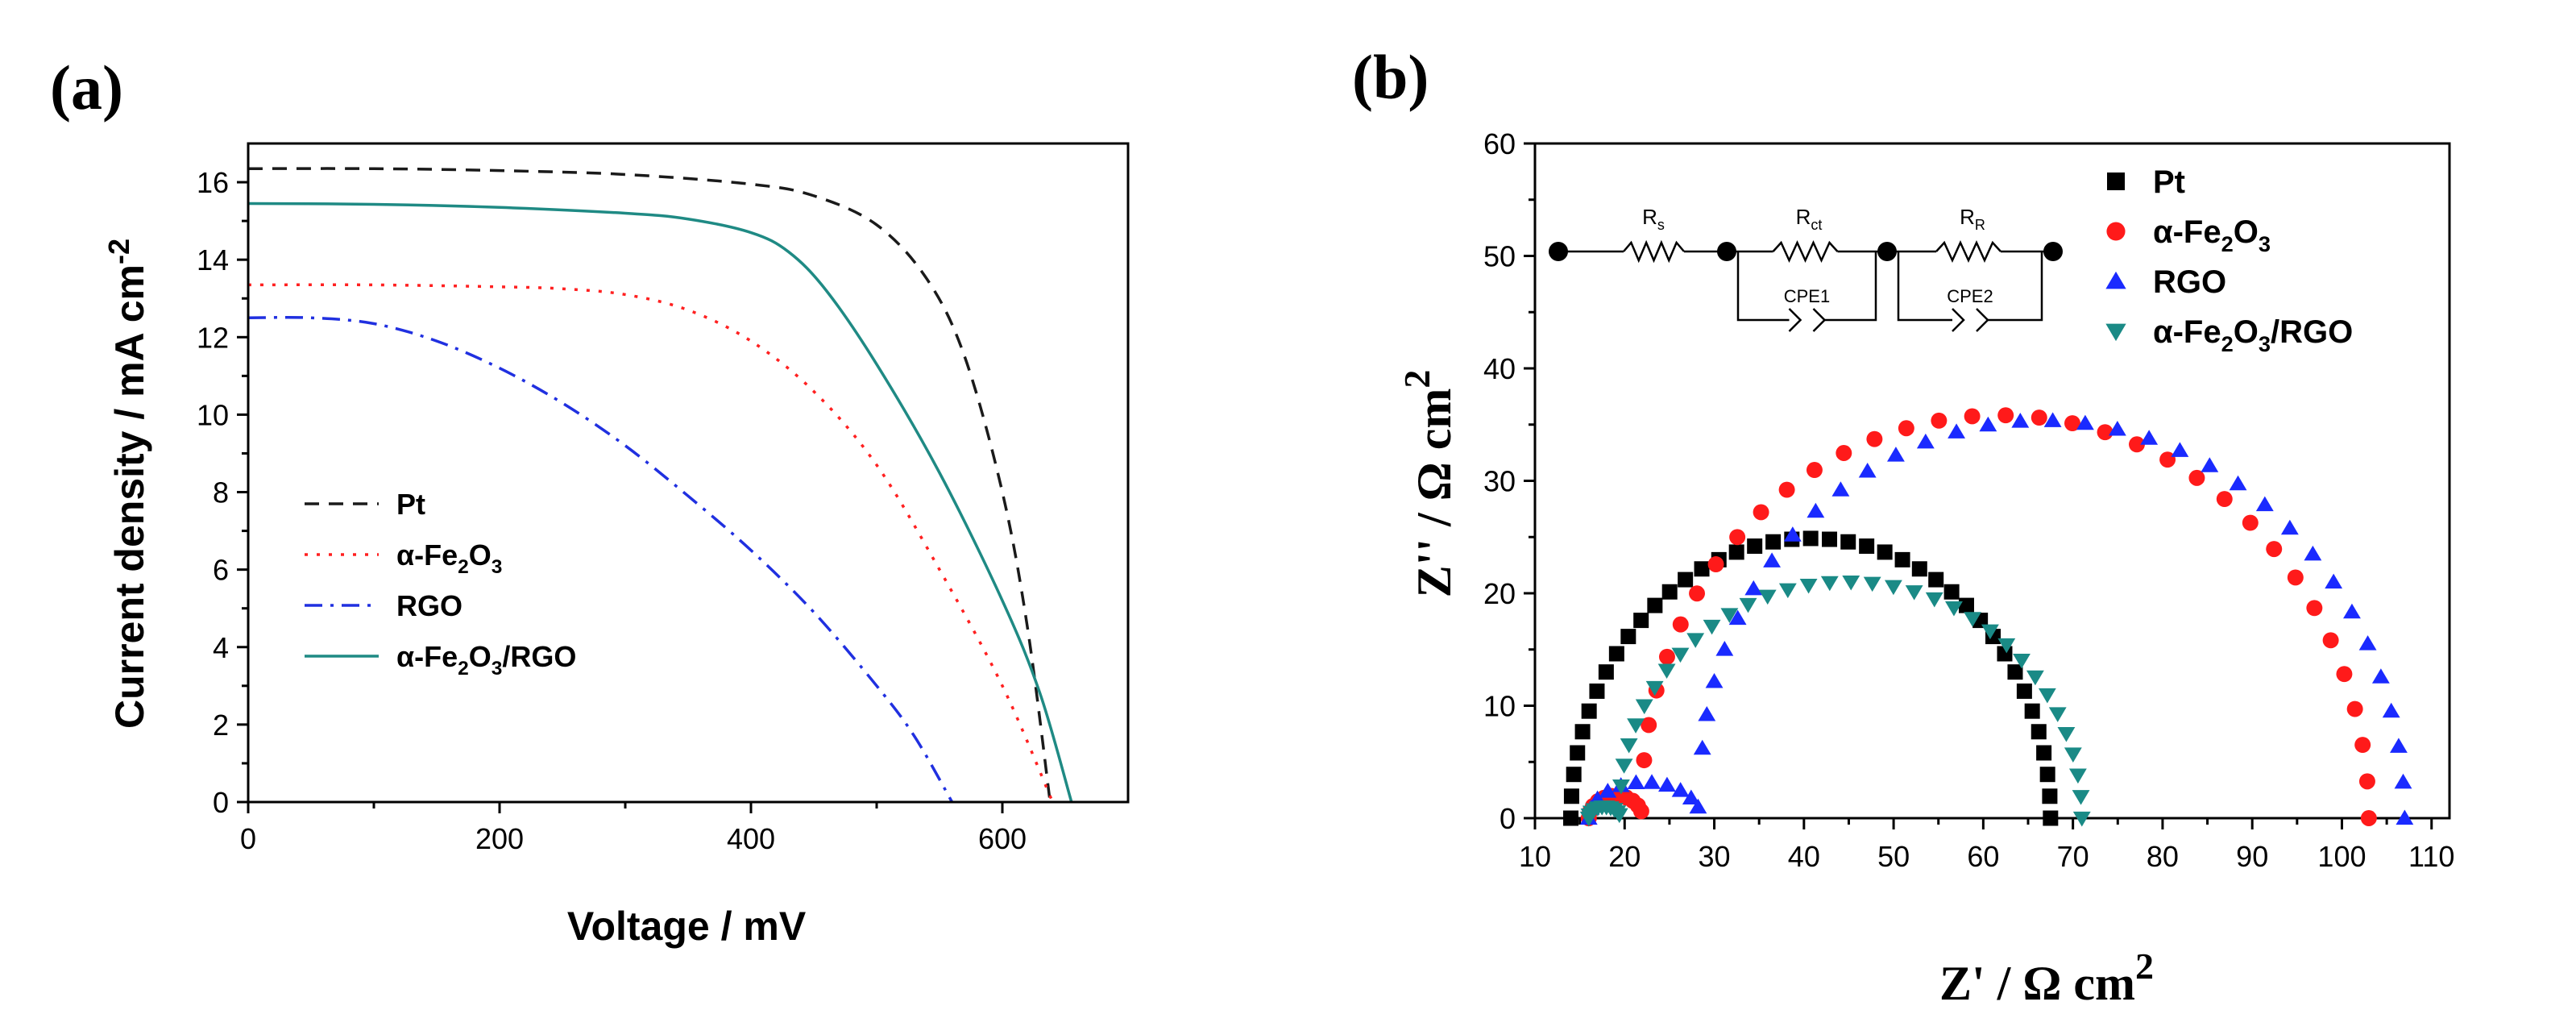 The height and width of the screenshot is (1035, 2576). What do you see at coordinates (1808, 320) in the screenshot?
I see `cpe1-symbol` at bounding box center [1808, 320].